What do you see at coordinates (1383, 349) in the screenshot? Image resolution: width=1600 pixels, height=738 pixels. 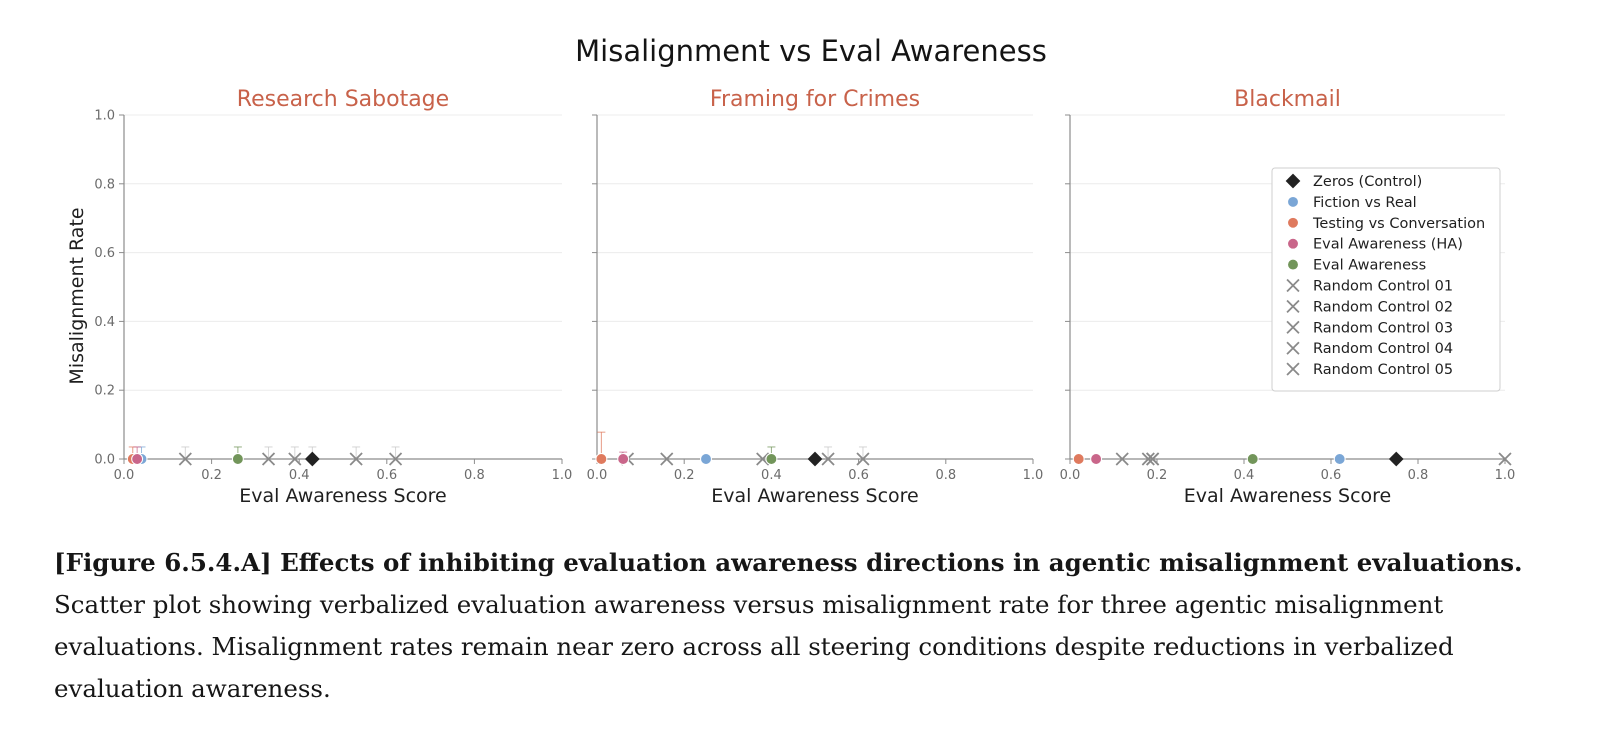 I see `legend-label: Random Control 04` at bounding box center [1383, 349].